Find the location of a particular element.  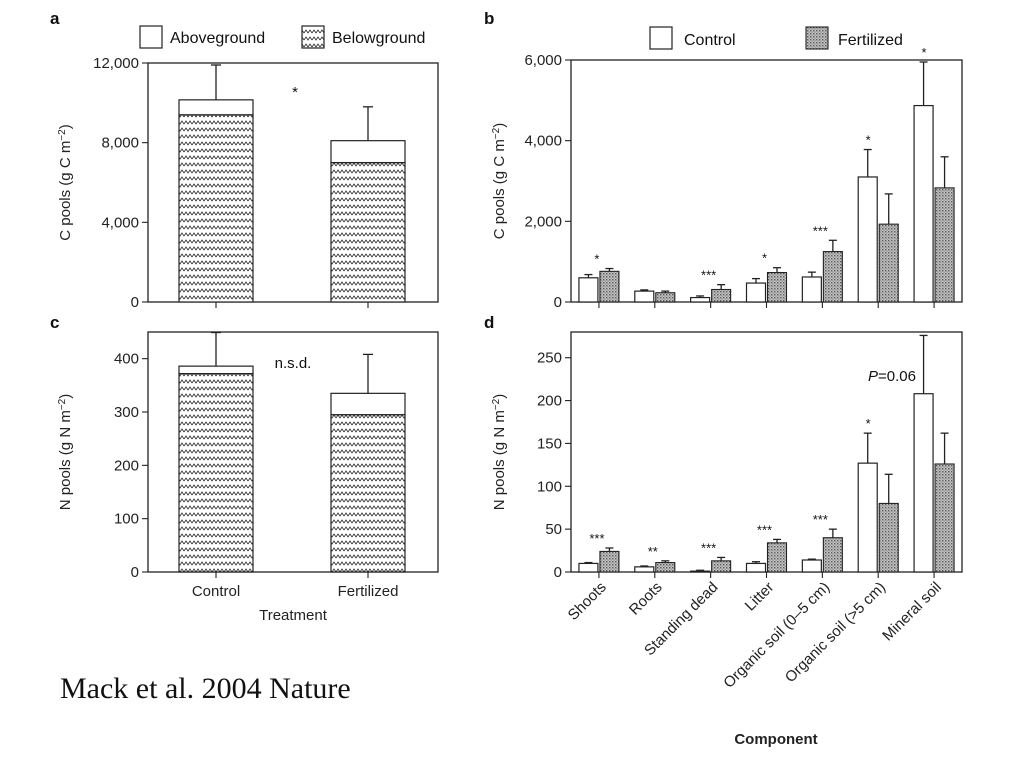

panel-b-ytick-label: 6,000 is located at coordinates (543, 60).